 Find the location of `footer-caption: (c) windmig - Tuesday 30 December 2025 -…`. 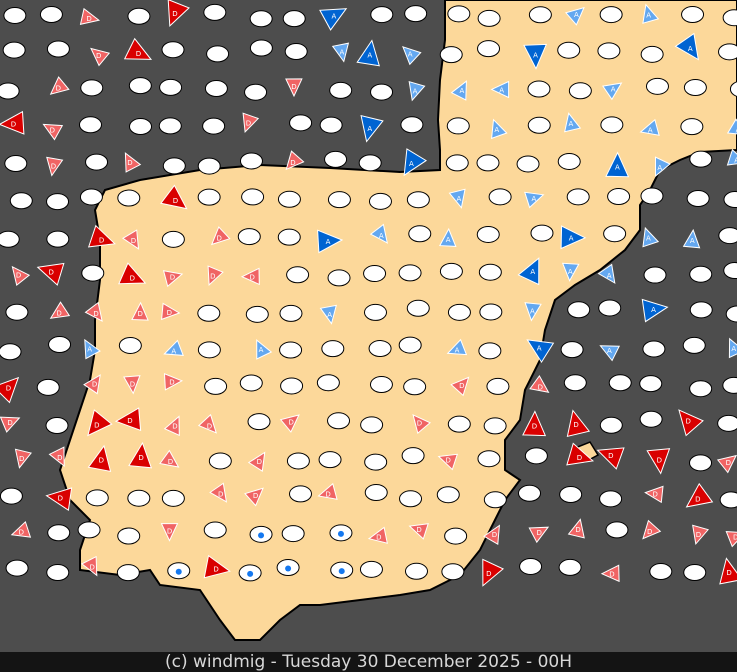

footer-caption: (c) windmig - Tuesday 30 December 2025 -… is located at coordinates (368, 662).